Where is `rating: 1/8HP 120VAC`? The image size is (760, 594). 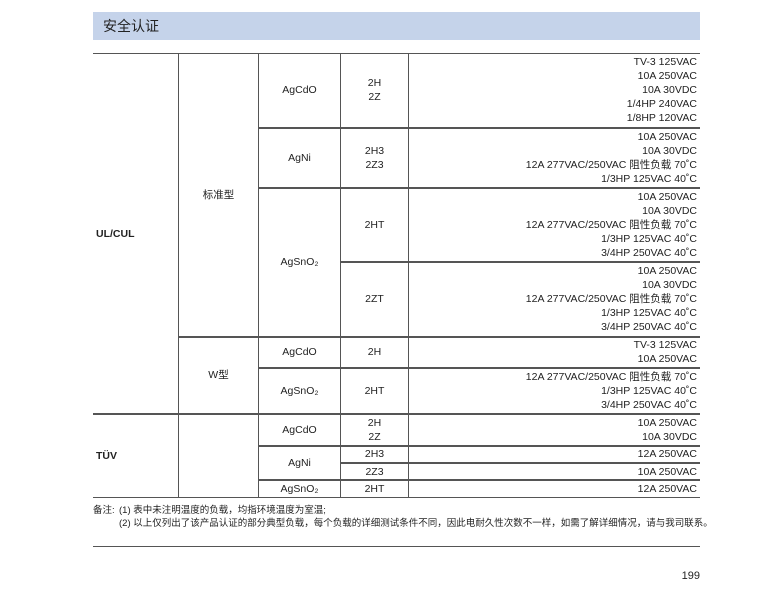 rating: 1/8HP 120VAC is located at coordinates (661, 118).